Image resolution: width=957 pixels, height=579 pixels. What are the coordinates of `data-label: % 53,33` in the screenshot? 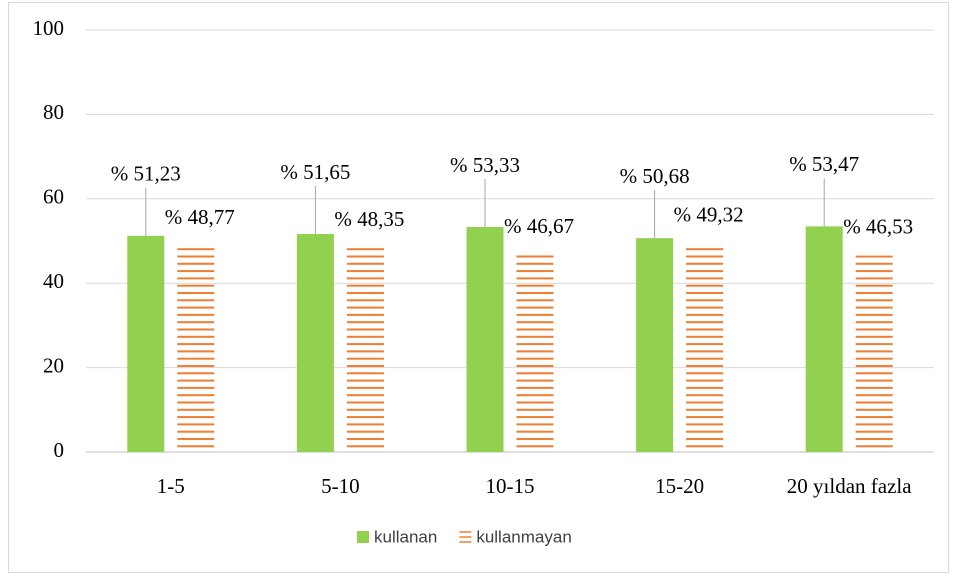 It's located at (485, 165).